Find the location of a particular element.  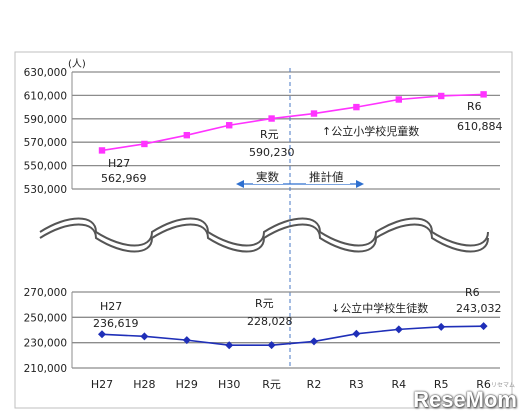

region-actual-bg is located at coordinates (268, 177).